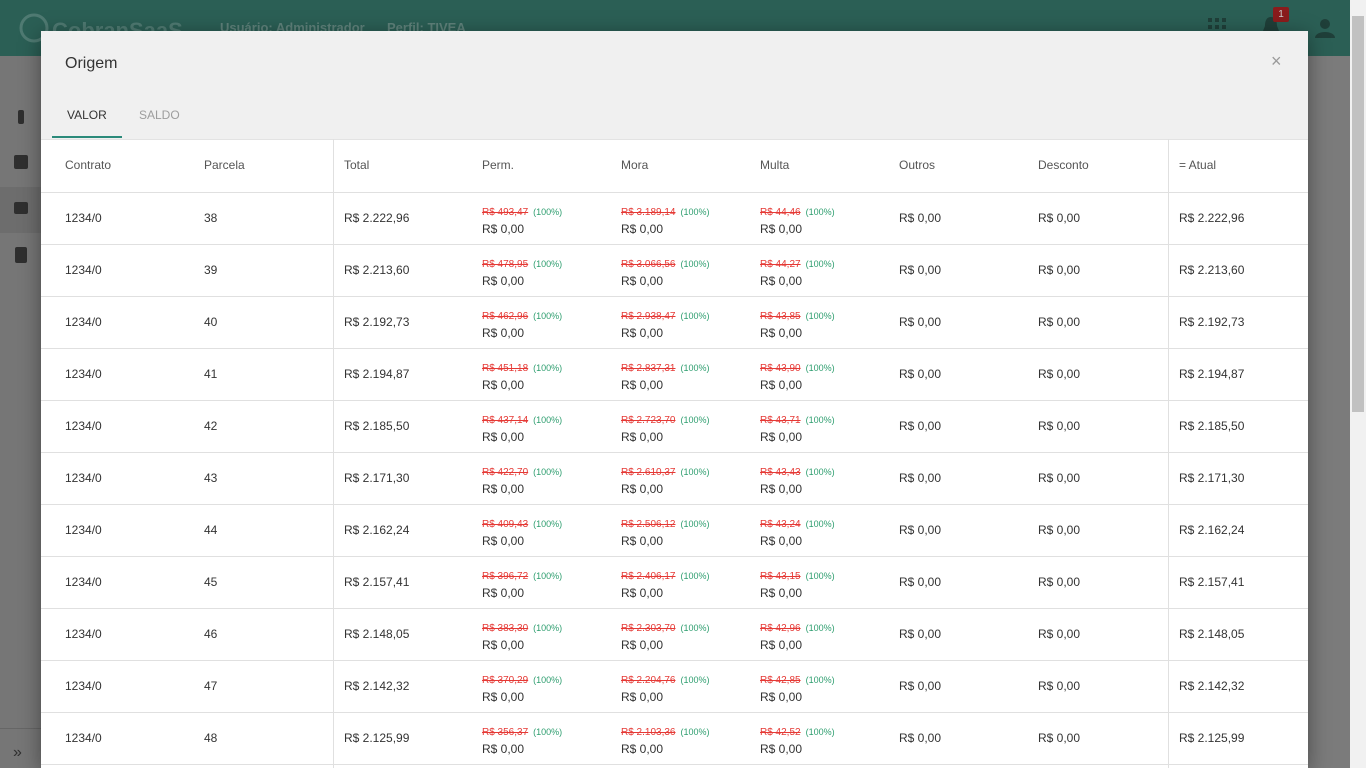 Image resolution: width=1366 pixels, height=768 pixels. Describe the element at coordinates (780, 576) in the screenshot. I see `old-value: R$ 43,15` at that location.